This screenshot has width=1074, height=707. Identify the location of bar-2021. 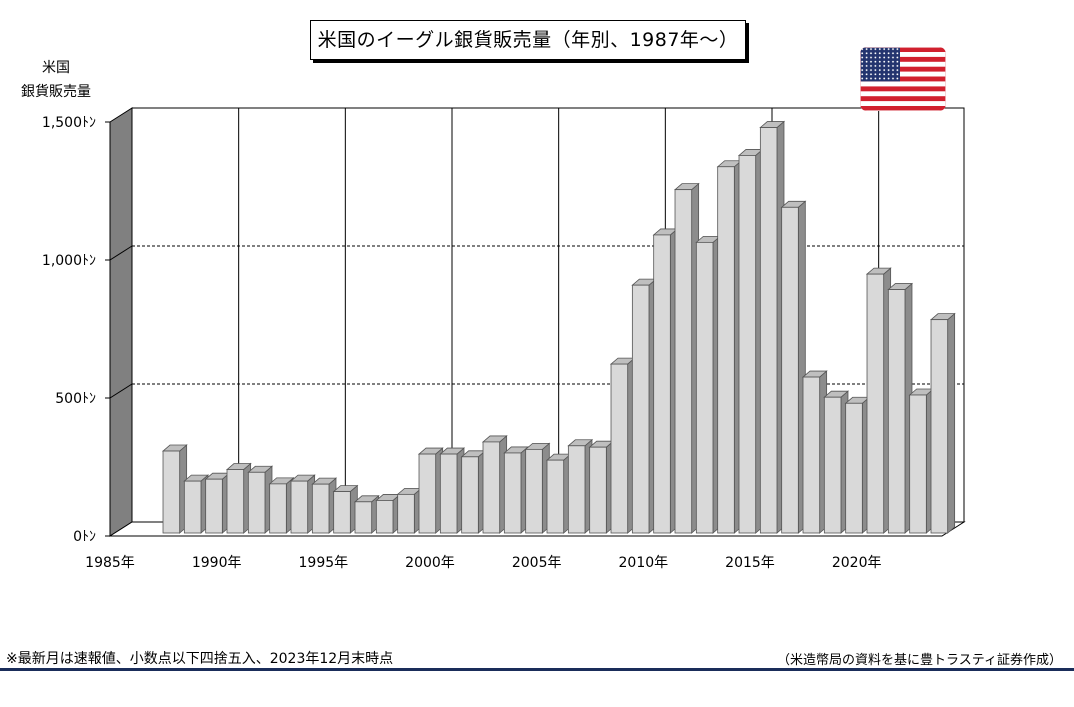
(900, 408).